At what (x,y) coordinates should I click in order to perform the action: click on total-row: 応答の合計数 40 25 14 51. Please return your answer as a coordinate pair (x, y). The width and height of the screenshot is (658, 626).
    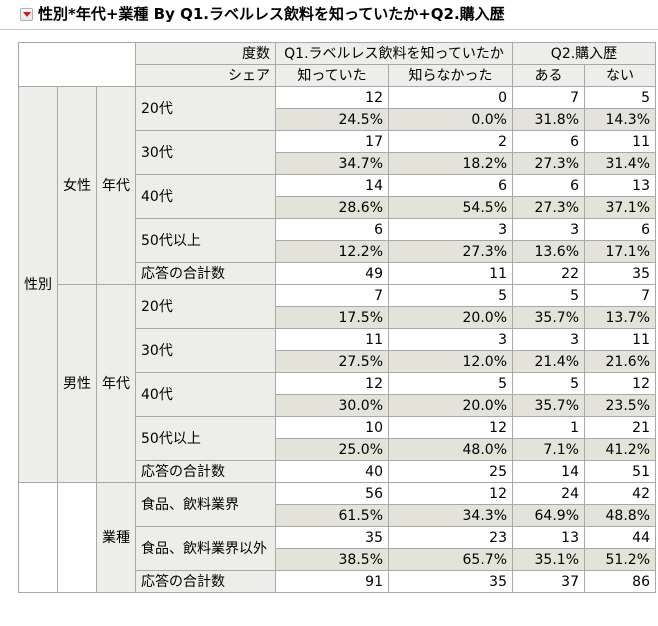
    Looking at the image, I should click on (337, 471).